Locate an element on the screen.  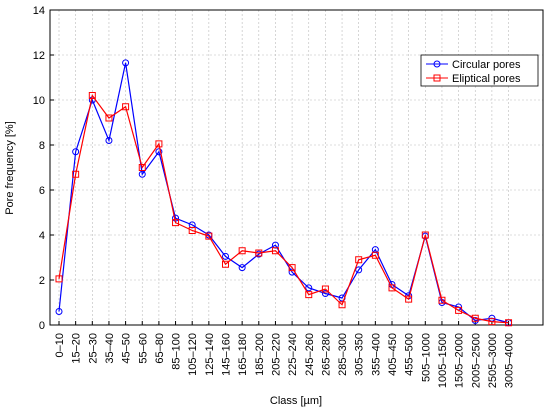
x-tick-label: 105–120 is located at coordinates (193, 354).